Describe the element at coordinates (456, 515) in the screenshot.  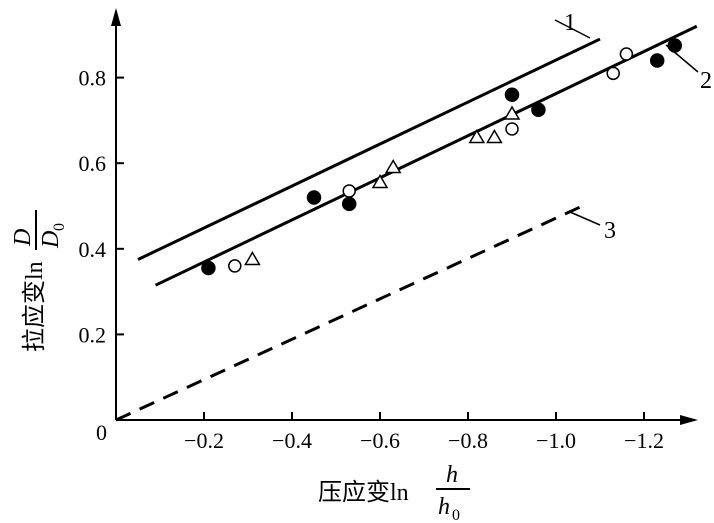
I see `x-axis-label-denominator-subscript: 0` at that location.